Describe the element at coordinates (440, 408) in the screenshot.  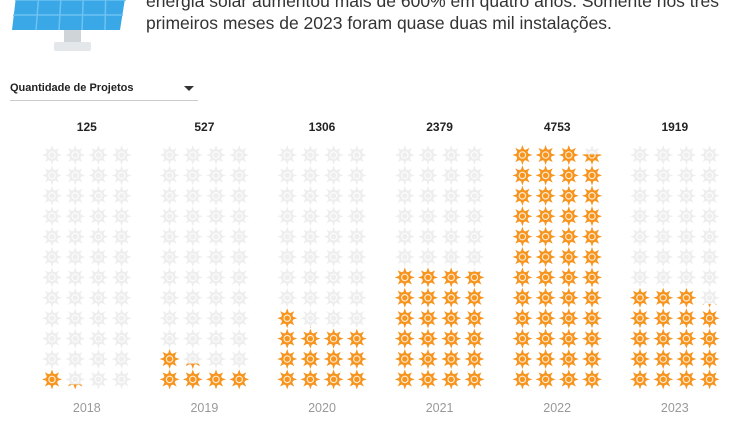
I see `year-label: 2021` at that location.